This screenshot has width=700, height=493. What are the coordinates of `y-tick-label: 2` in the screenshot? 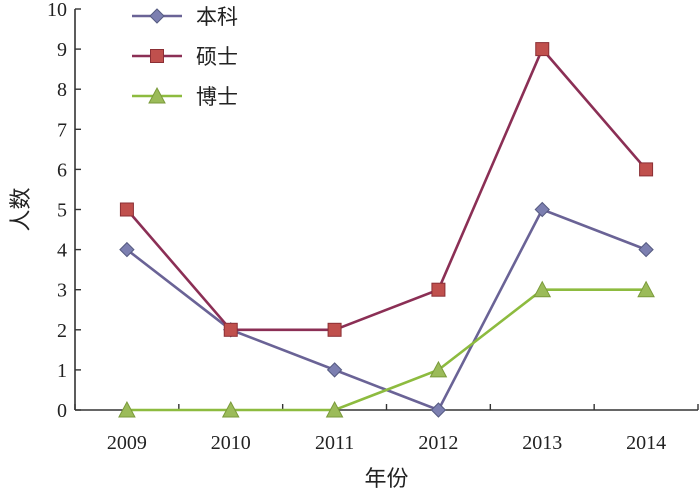 It's located at (62, 331).